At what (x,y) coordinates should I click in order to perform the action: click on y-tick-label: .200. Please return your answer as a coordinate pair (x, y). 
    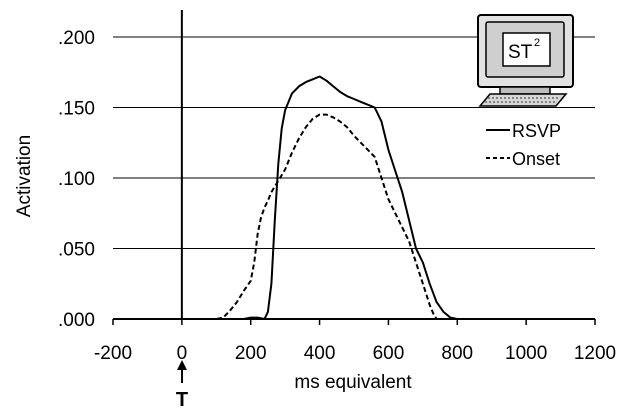
    Looking at the image, I should click on (76, 38).